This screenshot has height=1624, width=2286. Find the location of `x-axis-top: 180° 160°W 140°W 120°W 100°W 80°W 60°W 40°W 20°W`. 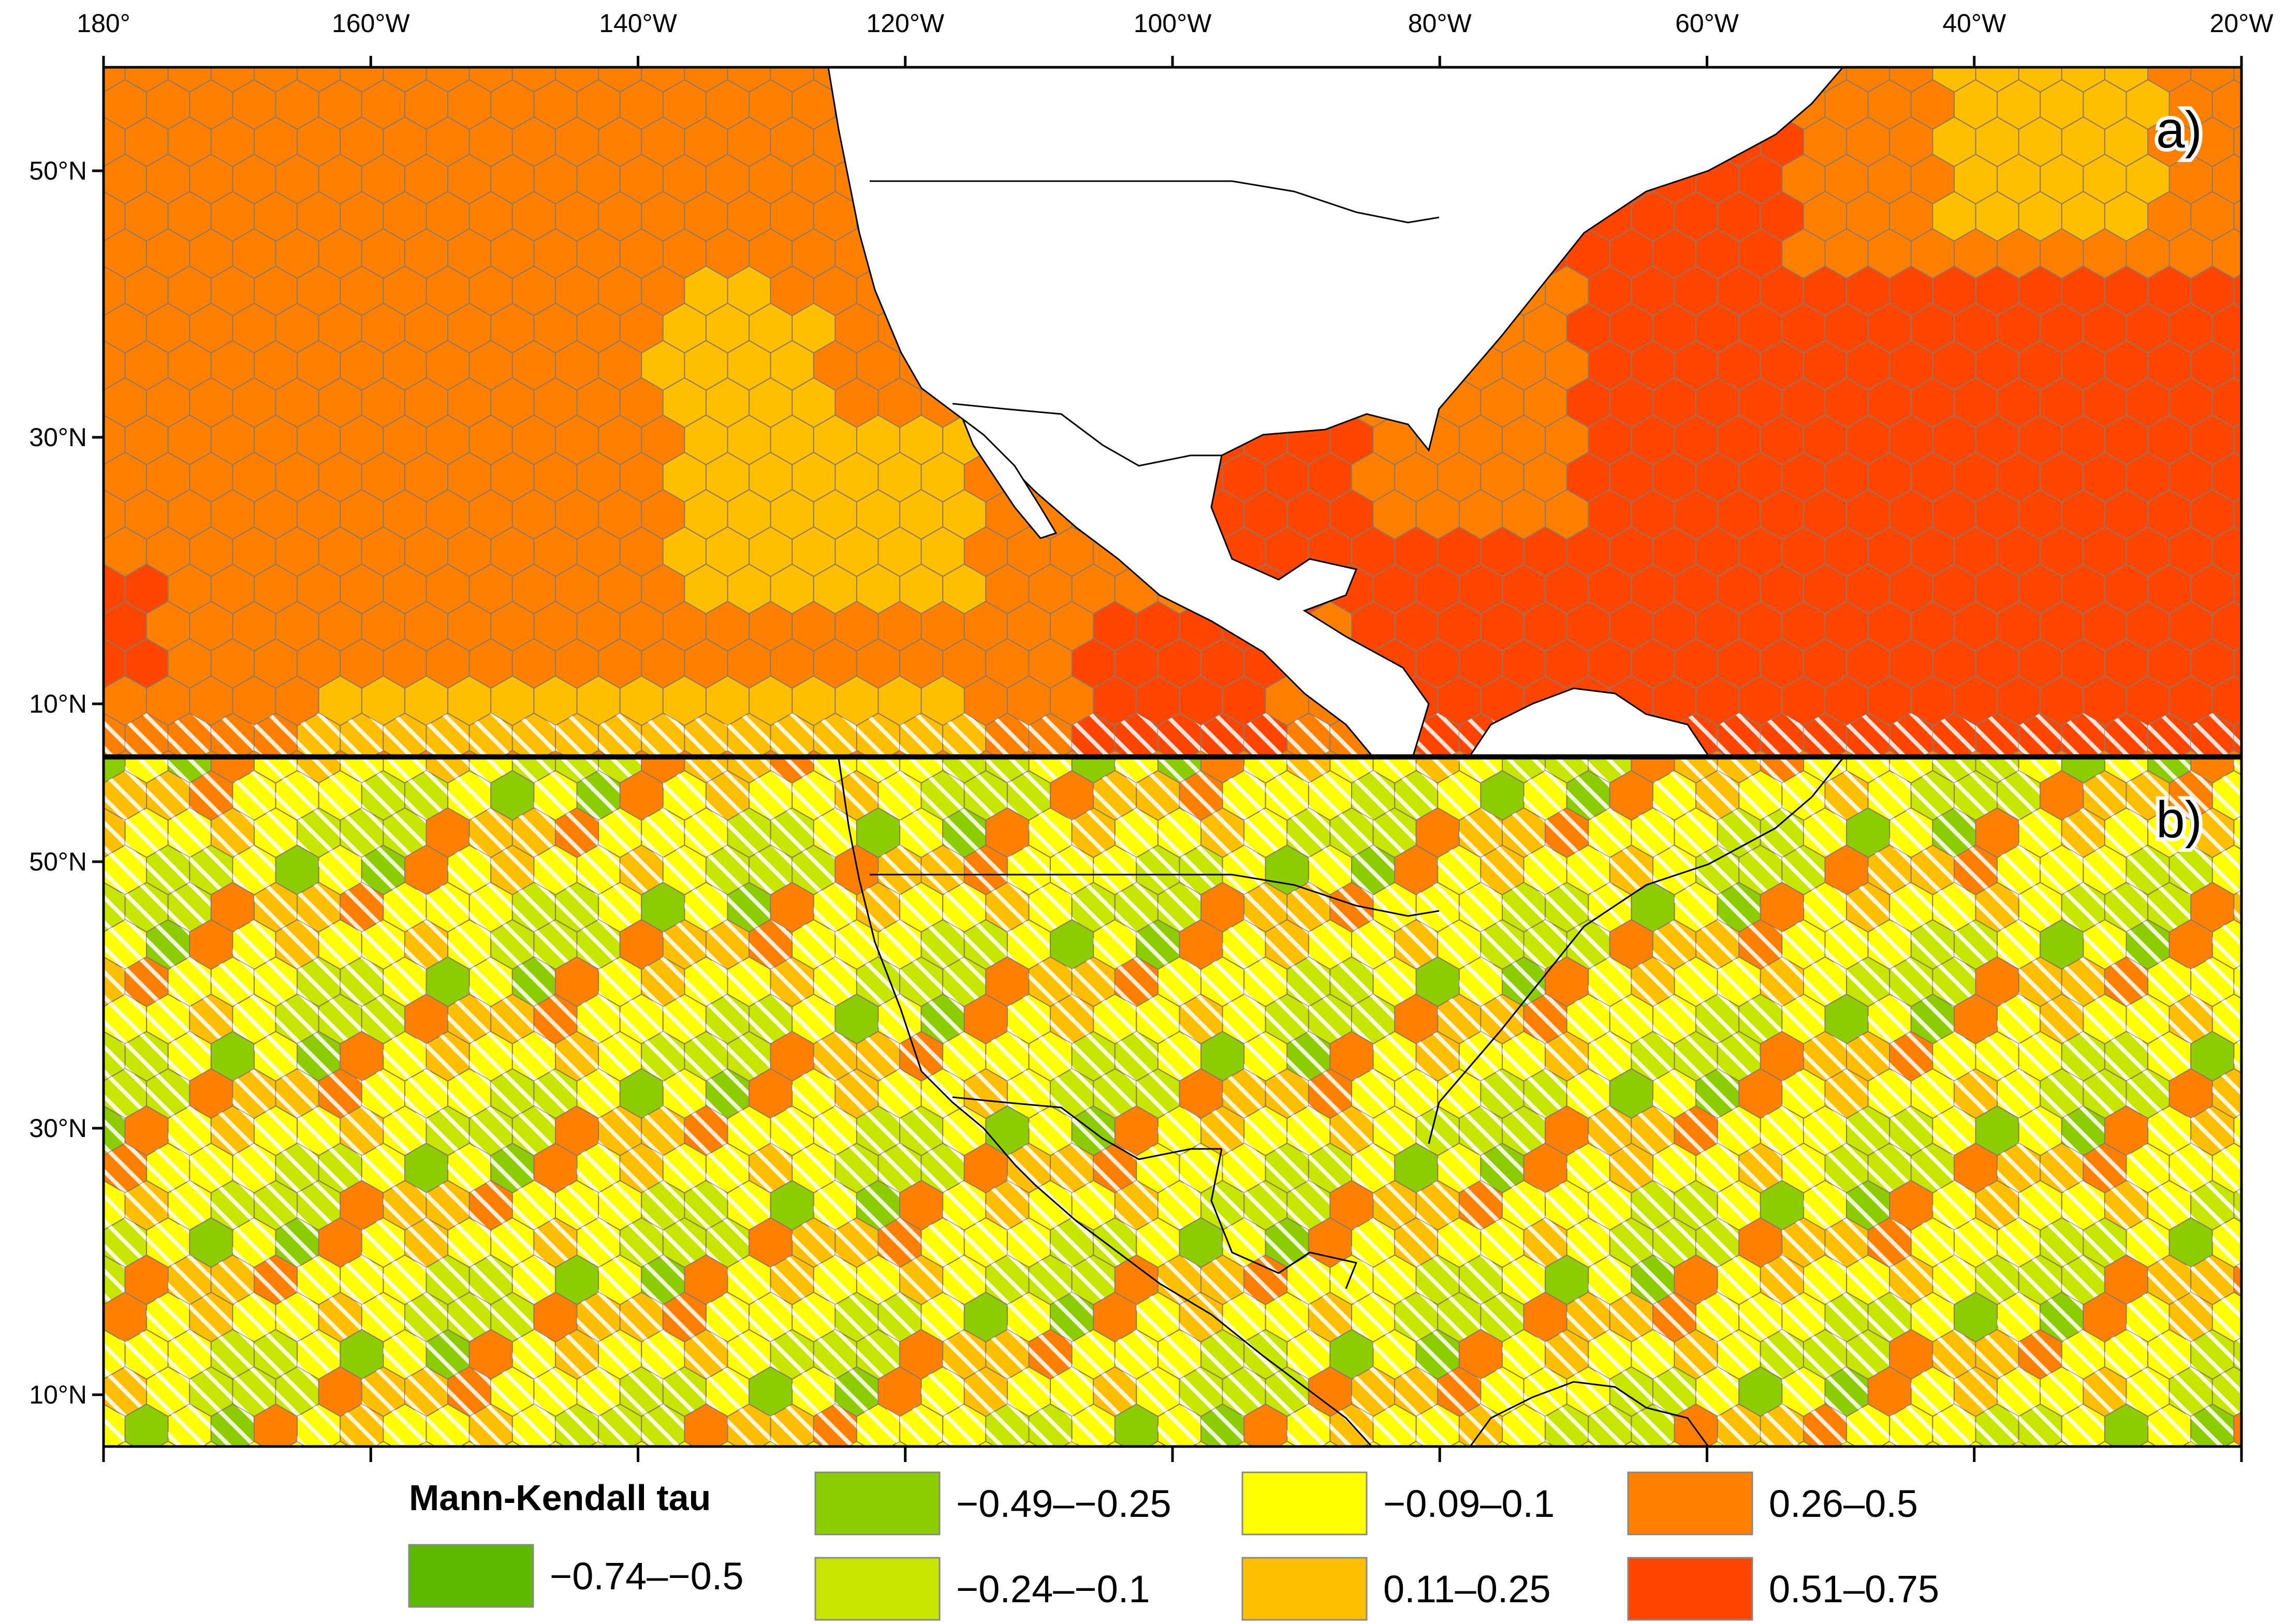

x-axis-top: 180° 160°W 140°W 120°W 100°W 80°W 60°W 40°W 20°W is located at coordinates (1175, 38).